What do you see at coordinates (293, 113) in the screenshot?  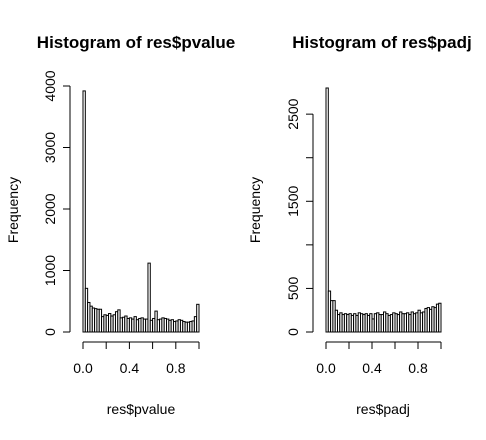 I see `y-tick-label: 2500` at bounding box center [293, 113].